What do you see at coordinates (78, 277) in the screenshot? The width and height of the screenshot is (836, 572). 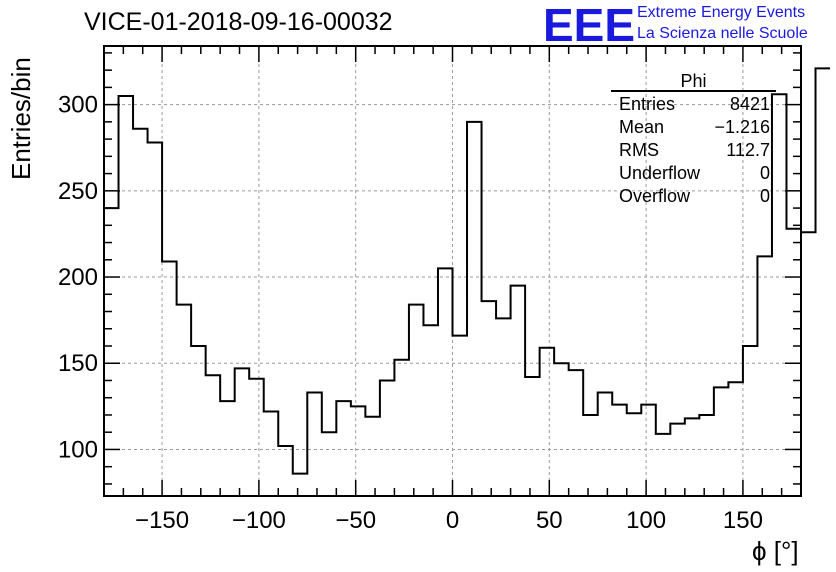 I see `y-tick-label: 200` at bounding box center [78, 277].